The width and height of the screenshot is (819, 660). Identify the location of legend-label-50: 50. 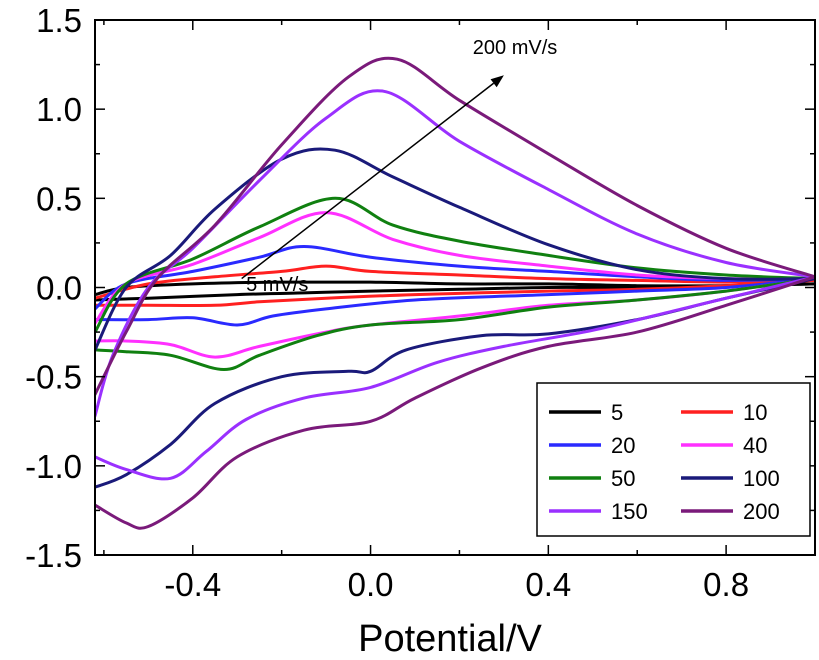
(623, 478).